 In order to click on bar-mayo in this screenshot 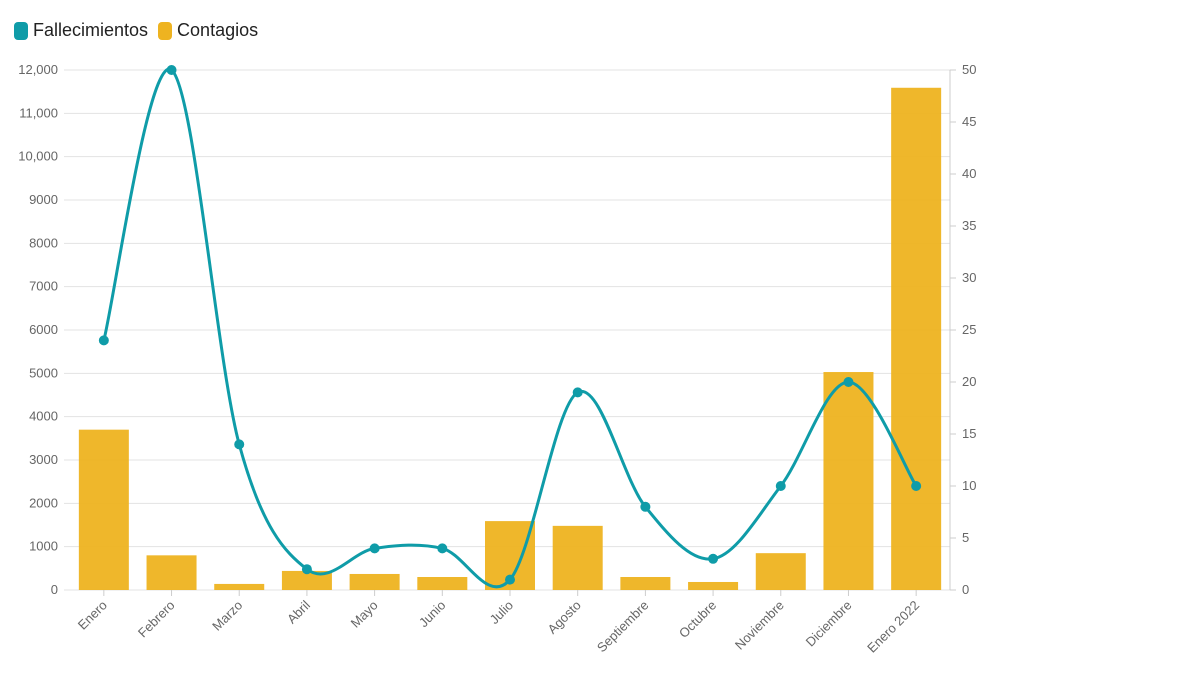, I will do `click(374, 581)`.